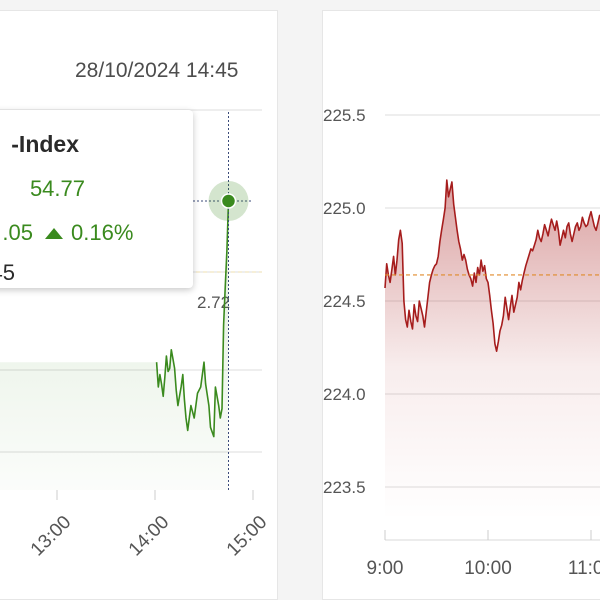 Image resolution: width=600 pixels, height=600 pixels. Describe the element at coordinates (228, 201) in the screenshot. I see `hover-point` at that location.